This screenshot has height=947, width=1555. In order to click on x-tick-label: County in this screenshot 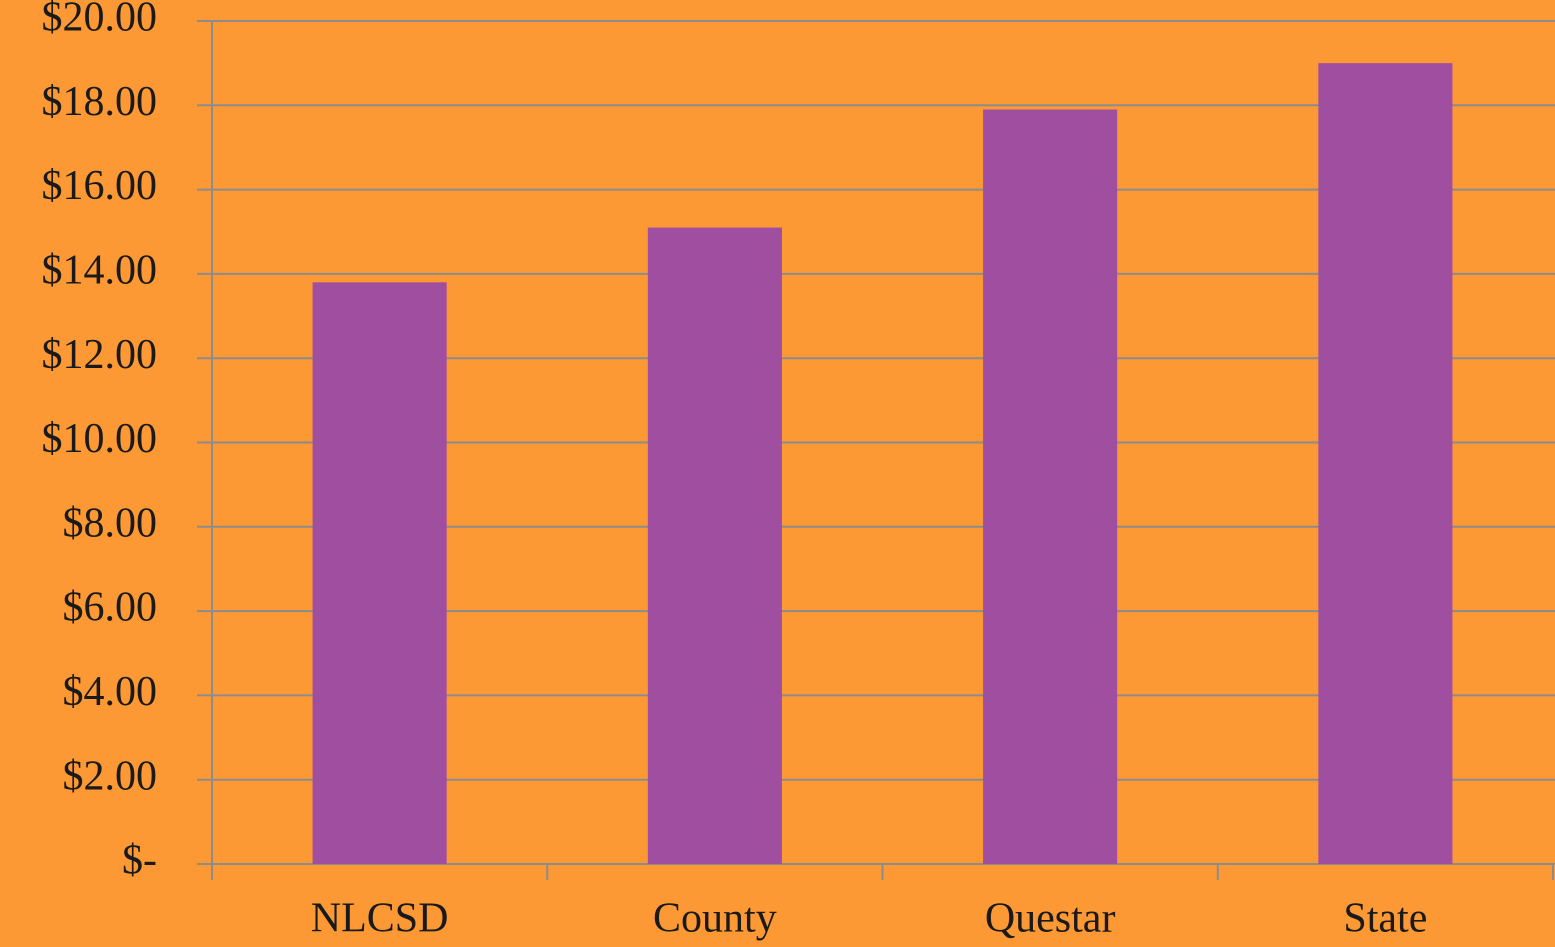, I will do `click(715, 919)`.